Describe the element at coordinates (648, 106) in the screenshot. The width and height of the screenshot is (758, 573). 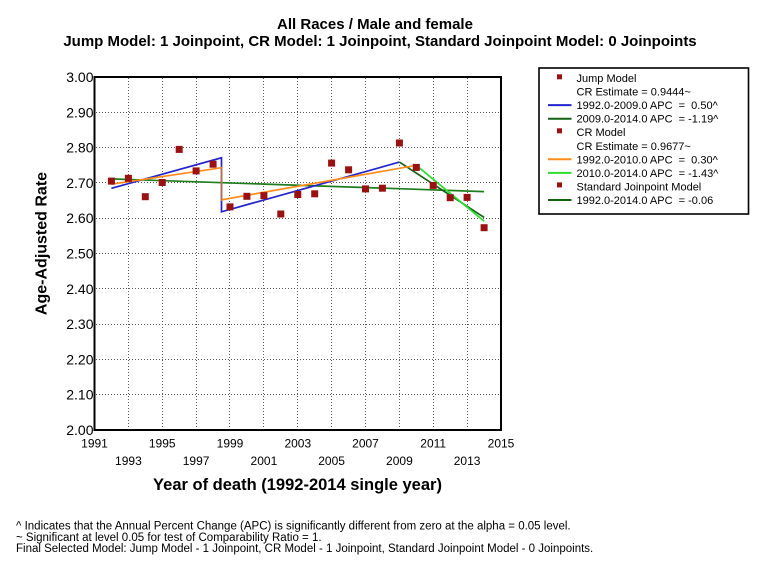
I see `svg-text: 1992.0-2009.0 APC = 0.50^` at that location.